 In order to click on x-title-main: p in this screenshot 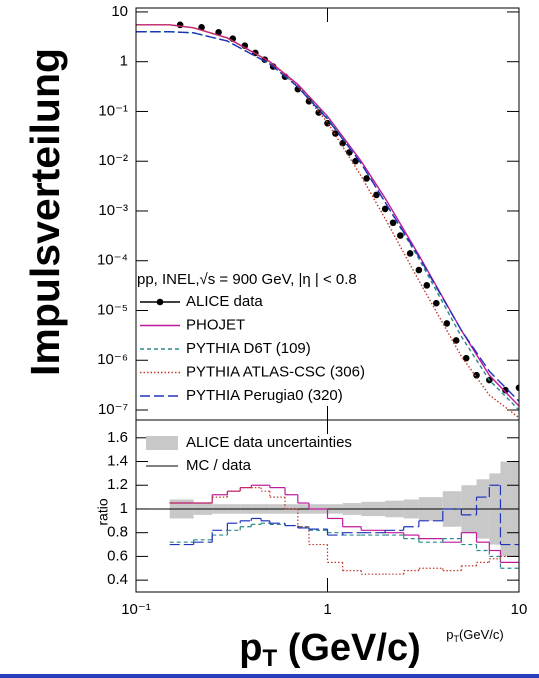, I will do `click(250, 648)`.